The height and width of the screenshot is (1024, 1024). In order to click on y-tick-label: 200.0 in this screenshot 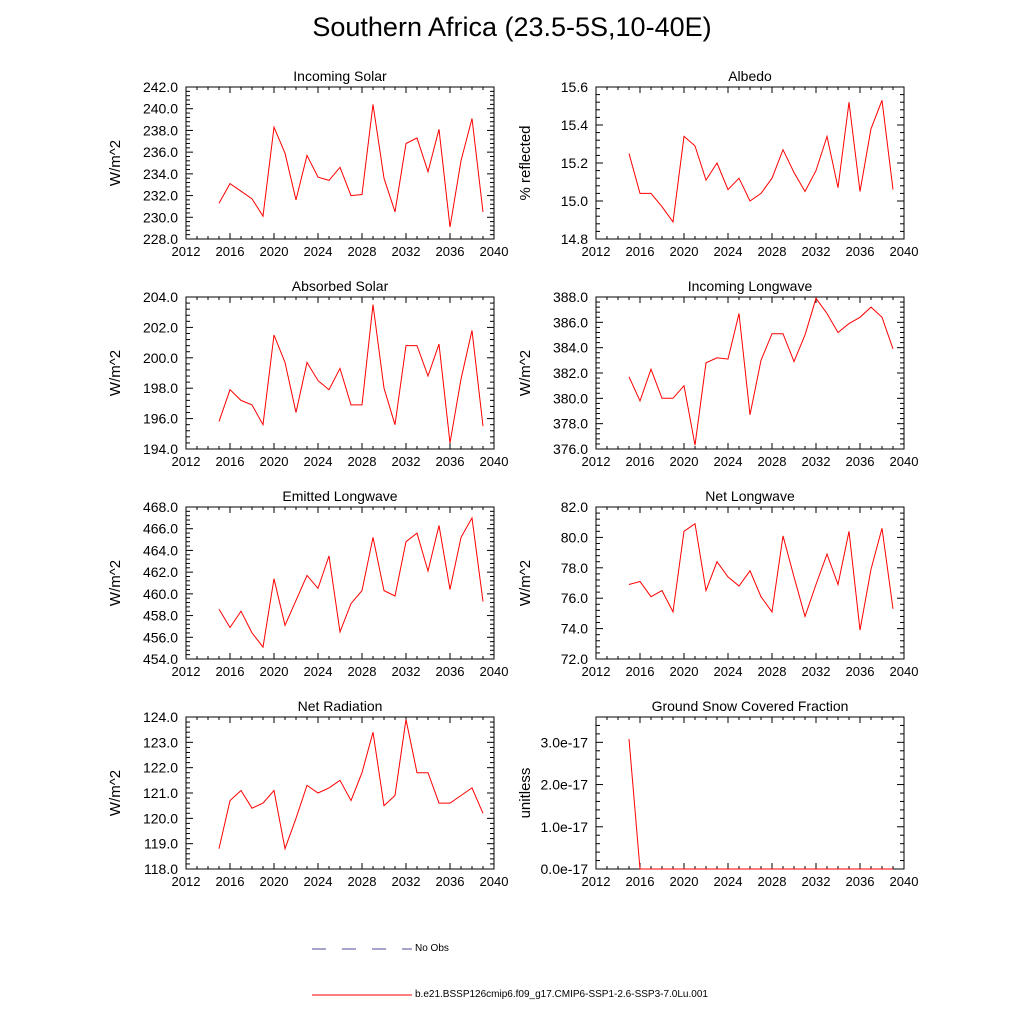, I will do `click(160, 358)`.